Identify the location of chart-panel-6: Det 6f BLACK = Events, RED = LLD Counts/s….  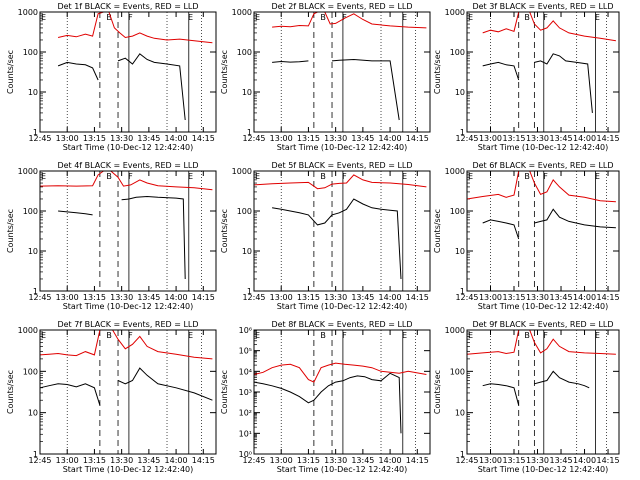
(526, 236).